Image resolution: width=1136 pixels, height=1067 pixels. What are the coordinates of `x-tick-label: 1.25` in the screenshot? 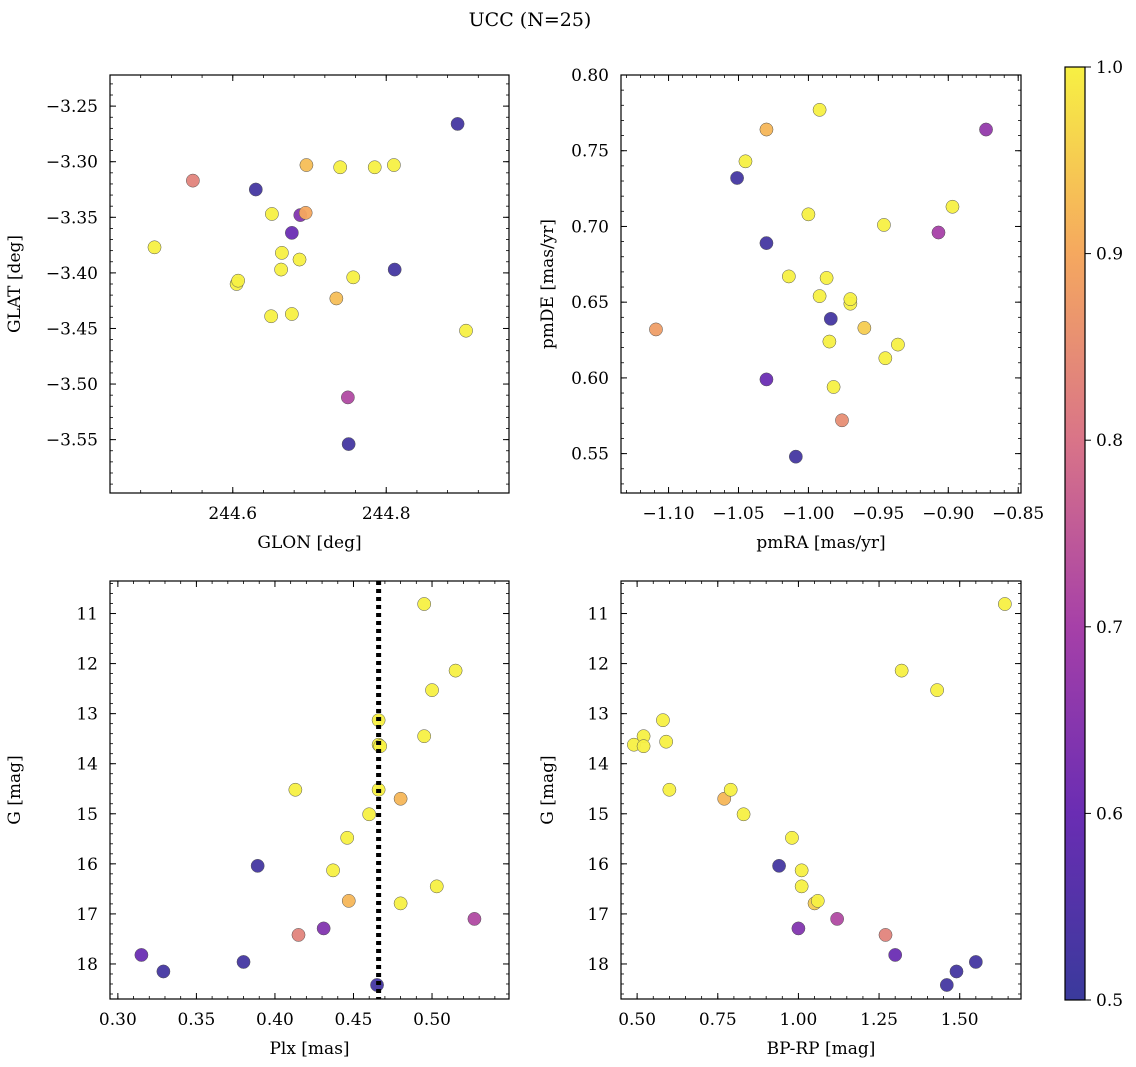 It's located at (879, 1020).